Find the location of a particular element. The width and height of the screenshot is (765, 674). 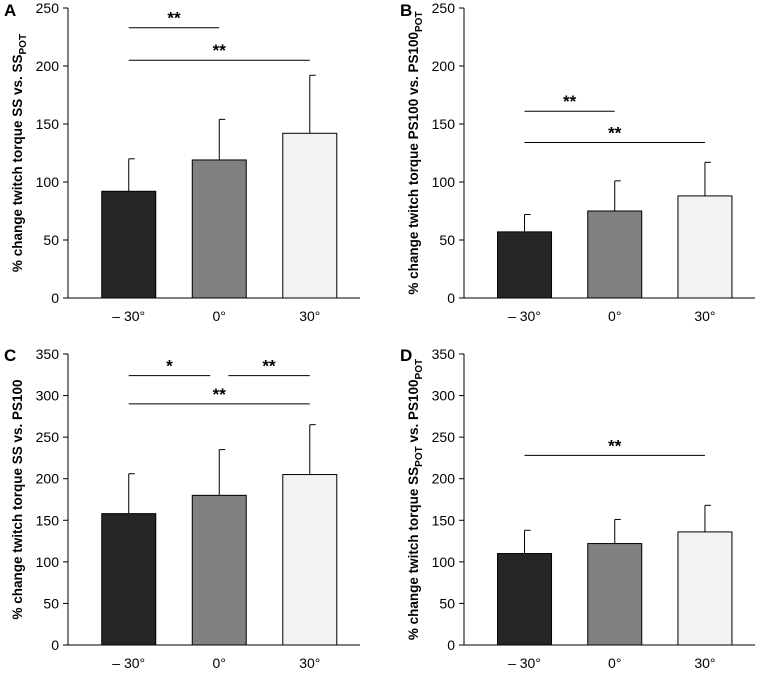

y-axis-label-text: % change twitch torque SS vs. SS is located at coordinates (17, 164).